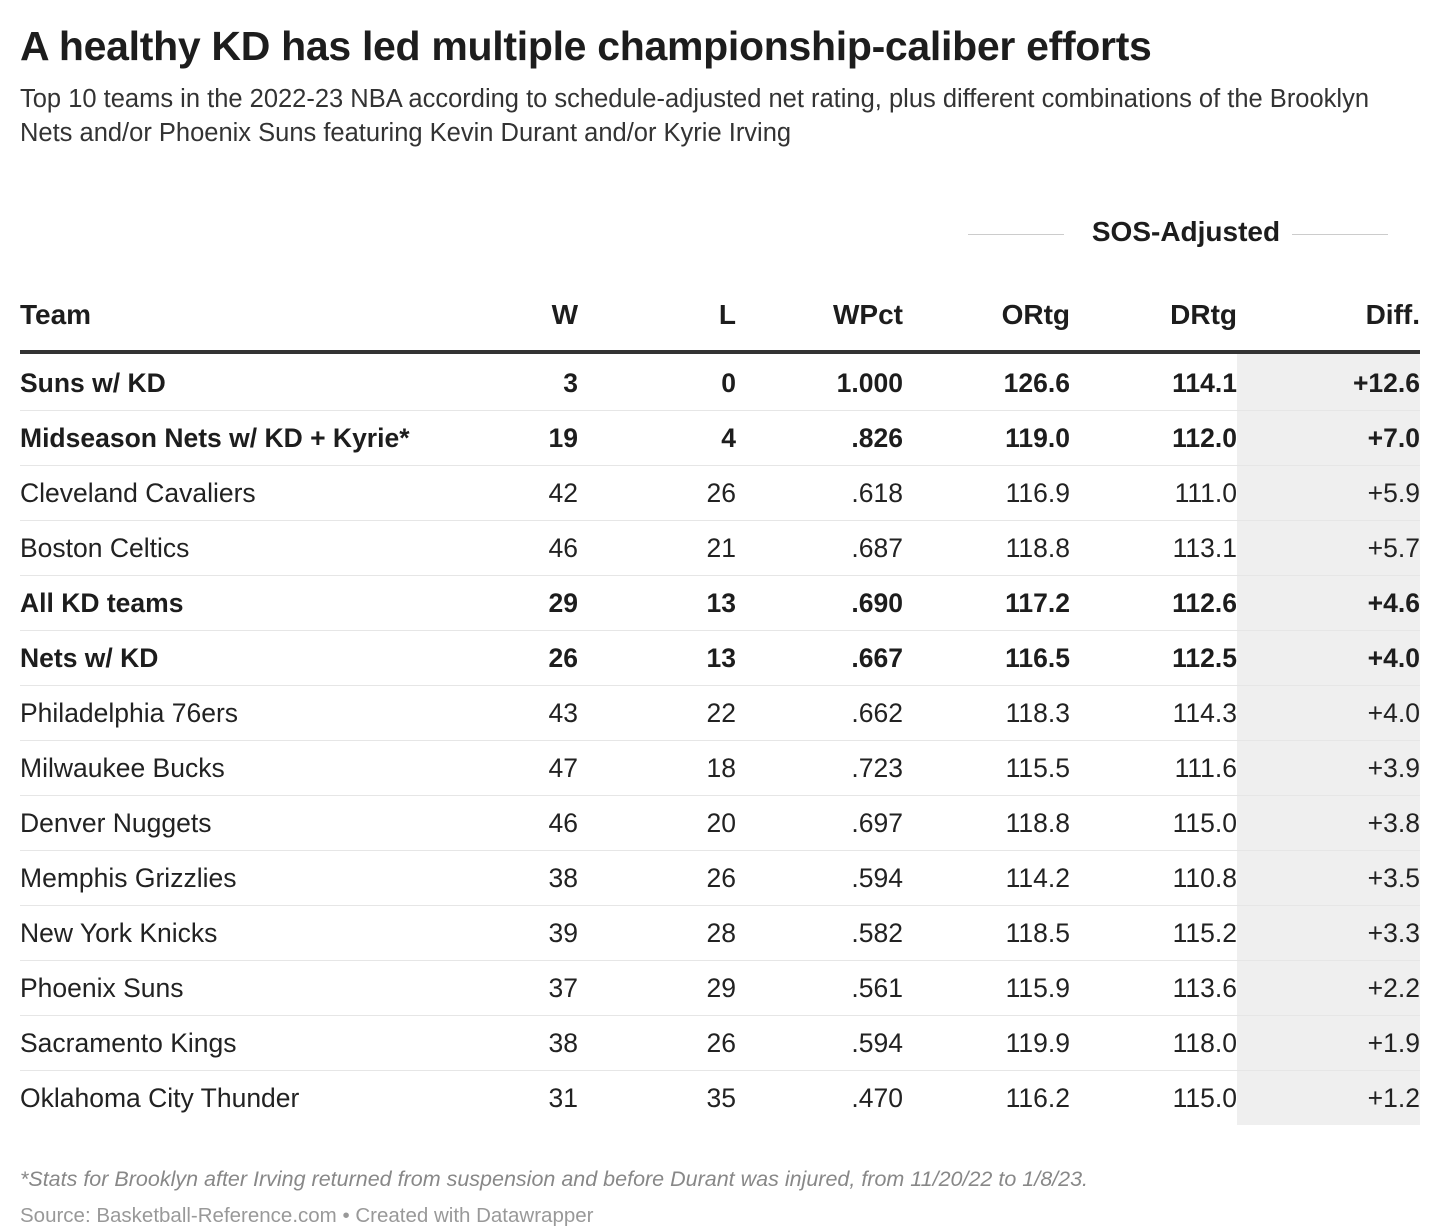  What do you see at coordinates (986, 768) in the screenshot?
I see `cell-ortg: 115.5` at bounding box center [986, 768].